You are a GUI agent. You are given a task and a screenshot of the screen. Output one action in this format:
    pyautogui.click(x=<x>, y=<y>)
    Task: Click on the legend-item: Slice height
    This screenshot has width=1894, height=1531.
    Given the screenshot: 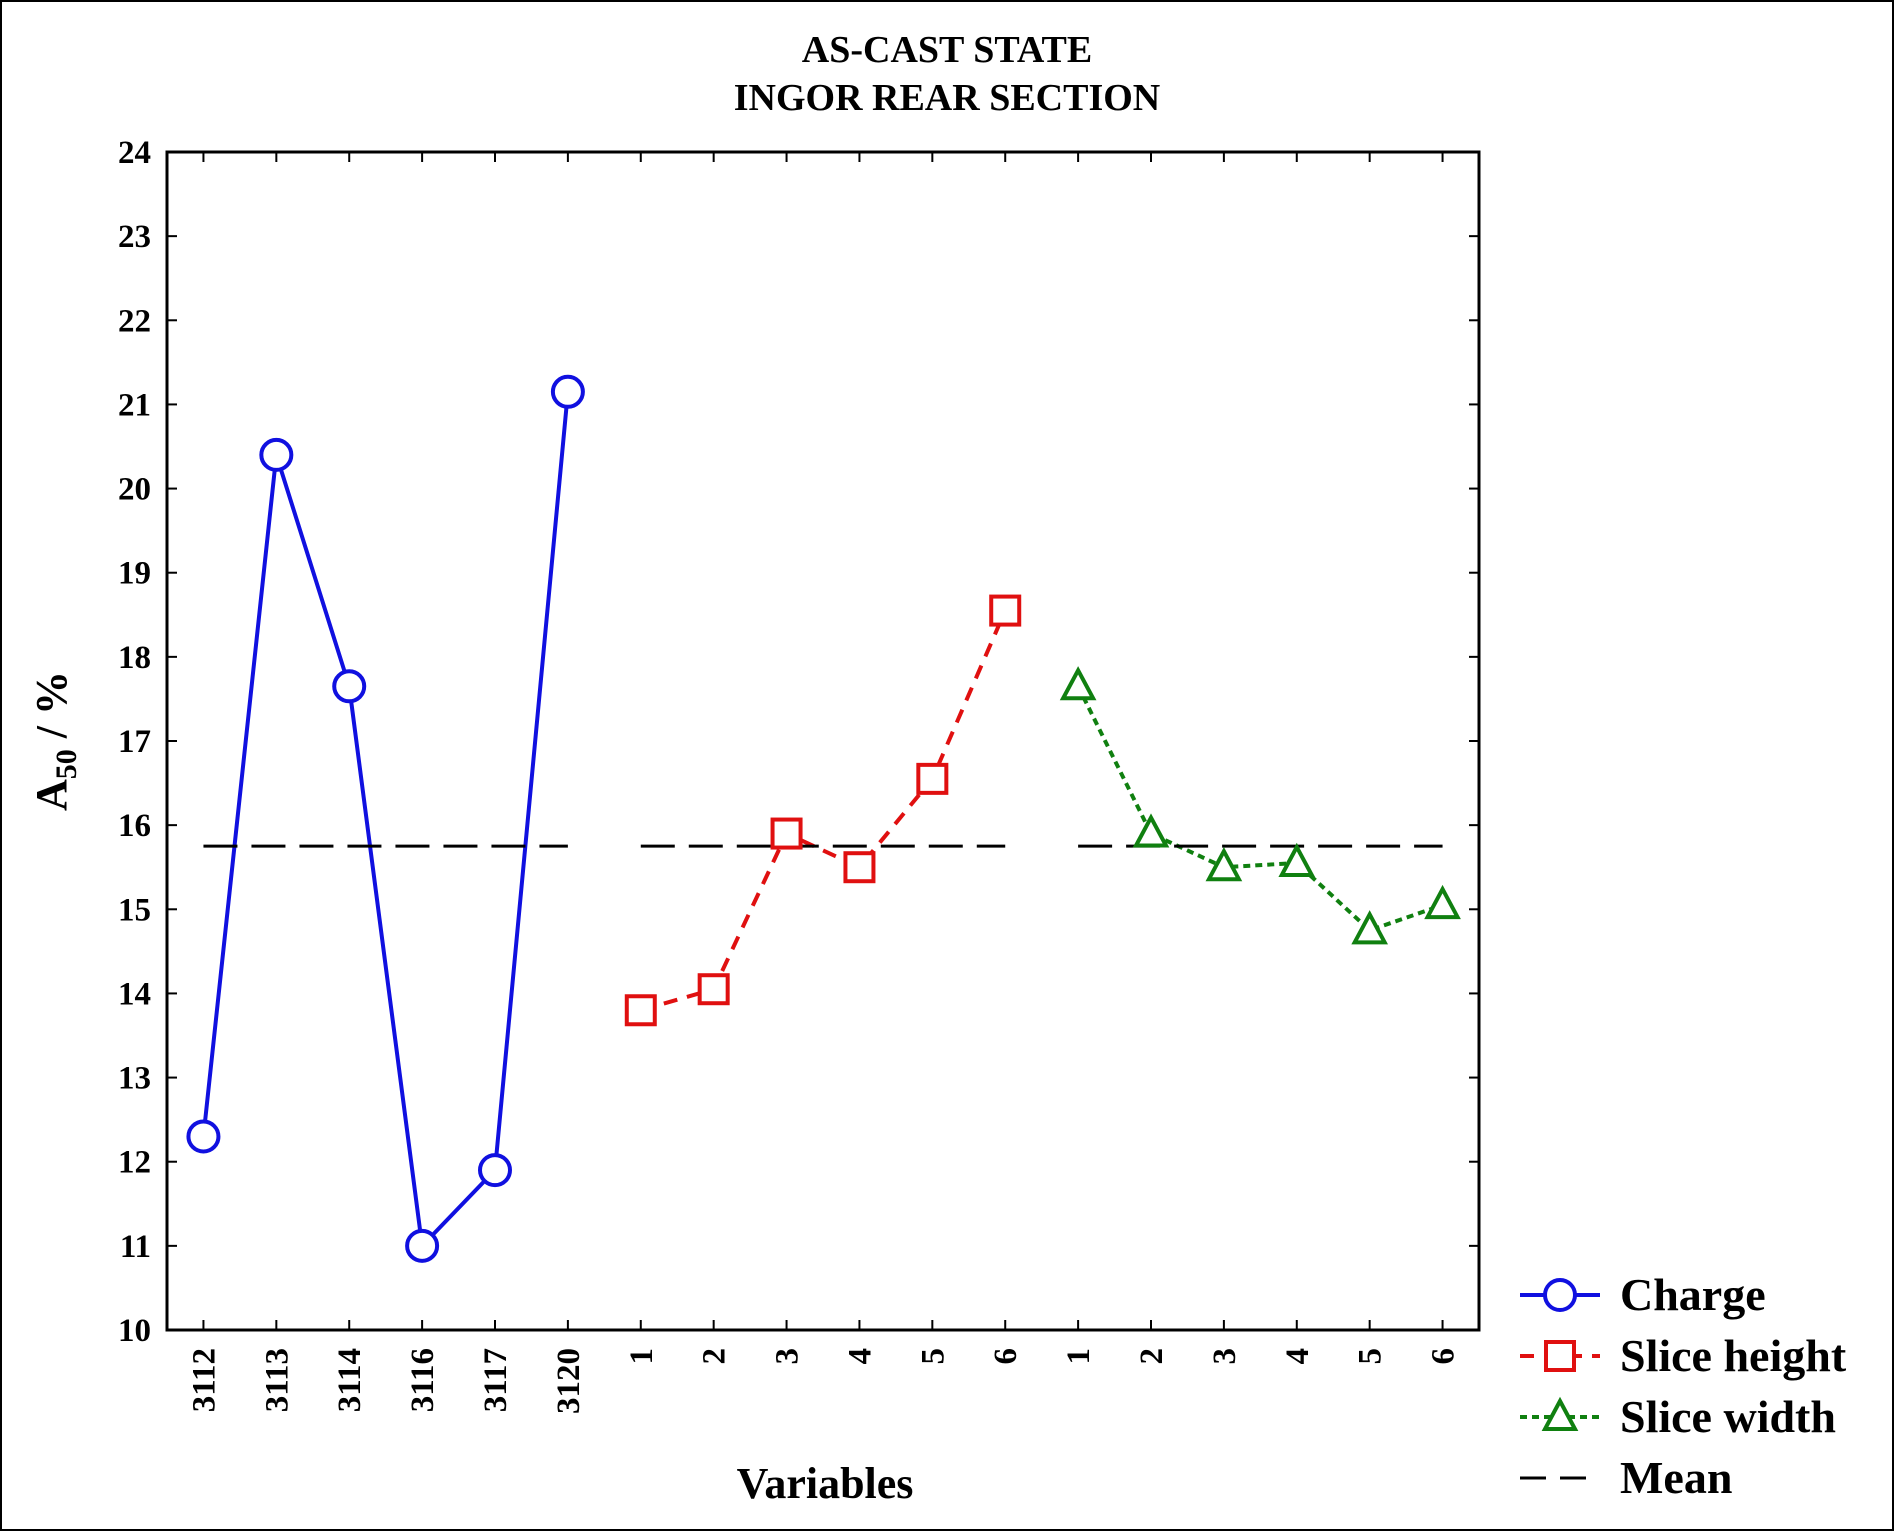 What is the action you would take?
    pyautogui.click(x=1683, y=1355)
    